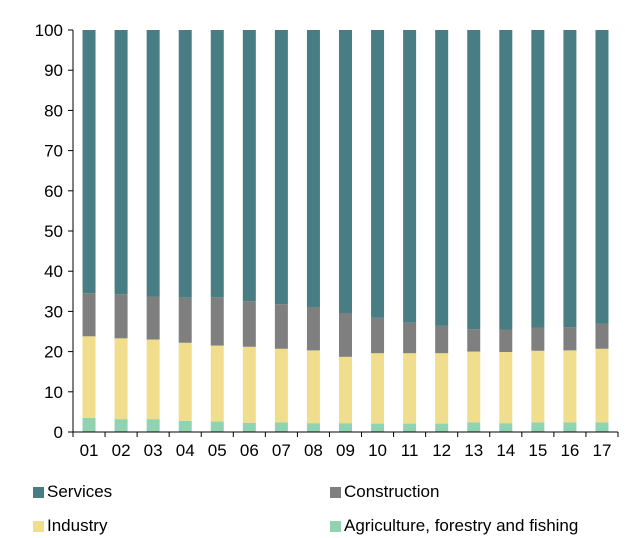 The image size is (625, 538). I want to click on y-tick-label-0: 0, so click(58, 432).